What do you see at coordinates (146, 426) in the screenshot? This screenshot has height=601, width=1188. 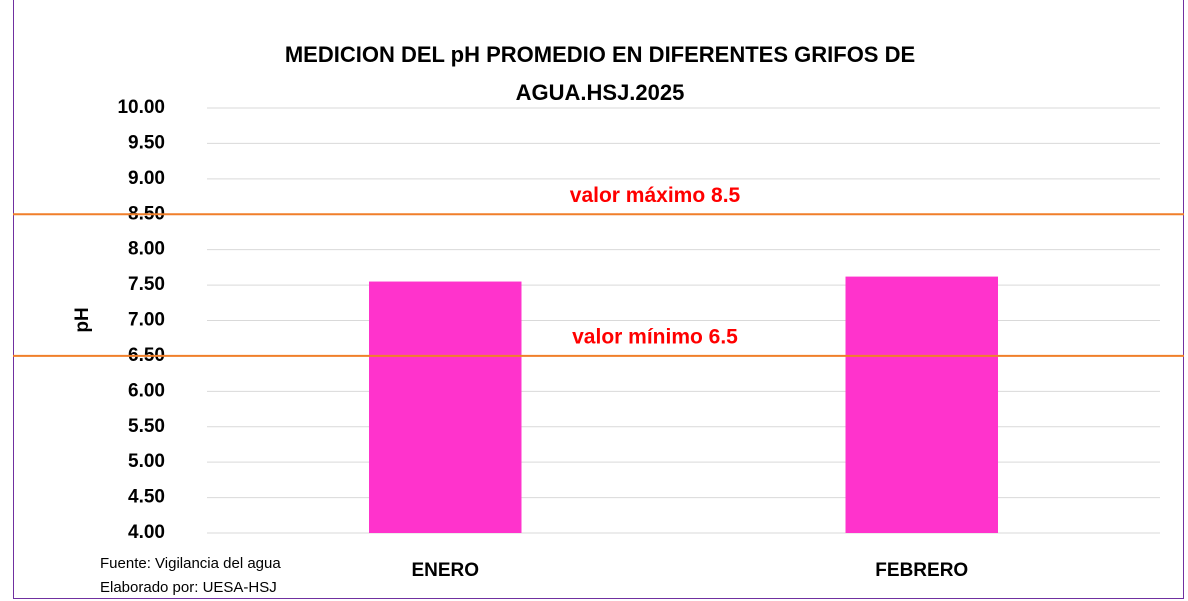 I see `y-tick-label: 5.50` at bounding box center [146, 426].